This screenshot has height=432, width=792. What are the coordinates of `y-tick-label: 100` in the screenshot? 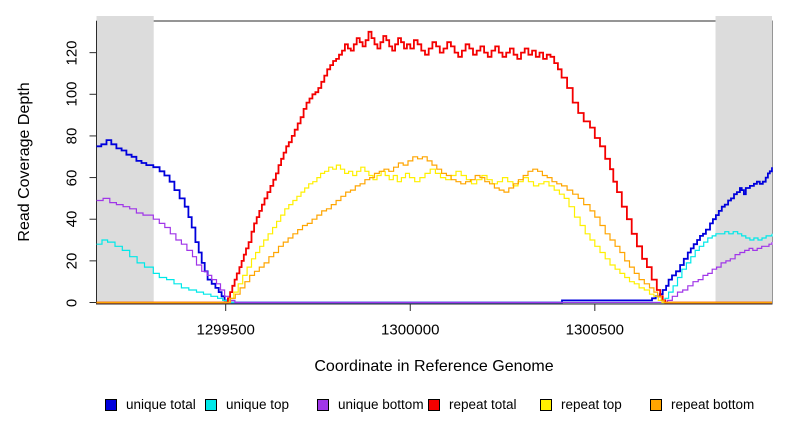 It's located at (72, 94).